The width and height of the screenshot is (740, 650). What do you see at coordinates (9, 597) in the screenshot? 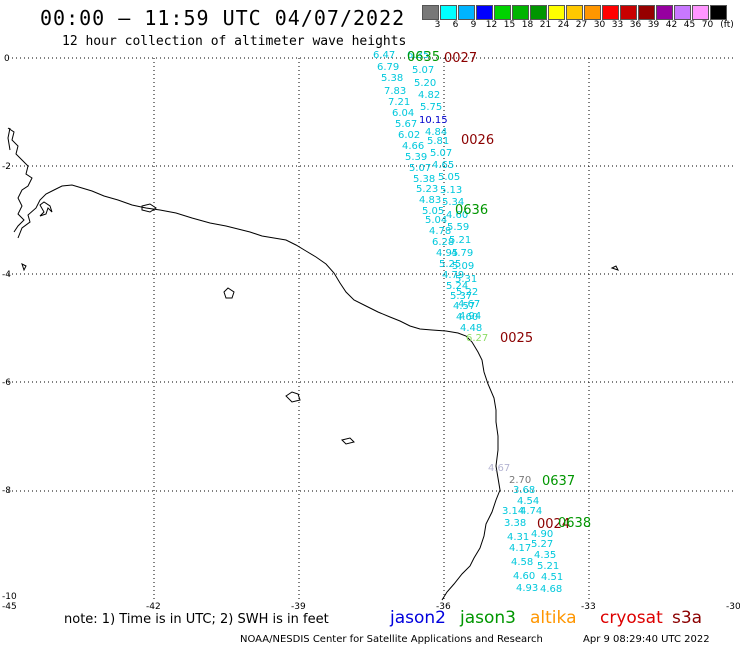
I see `y-tick-label: -10` at bounding box center [9, 597].